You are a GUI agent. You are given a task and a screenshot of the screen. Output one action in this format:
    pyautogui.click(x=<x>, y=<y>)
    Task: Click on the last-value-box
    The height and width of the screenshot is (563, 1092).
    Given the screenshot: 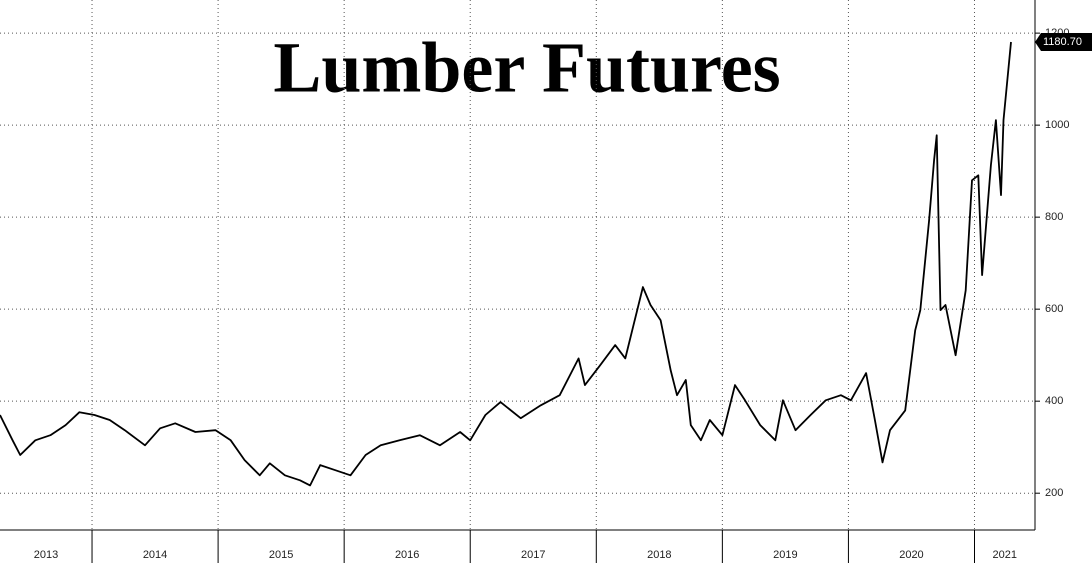 What is the action you would take?
    pyautogui.click(x=1063, y=42)
    